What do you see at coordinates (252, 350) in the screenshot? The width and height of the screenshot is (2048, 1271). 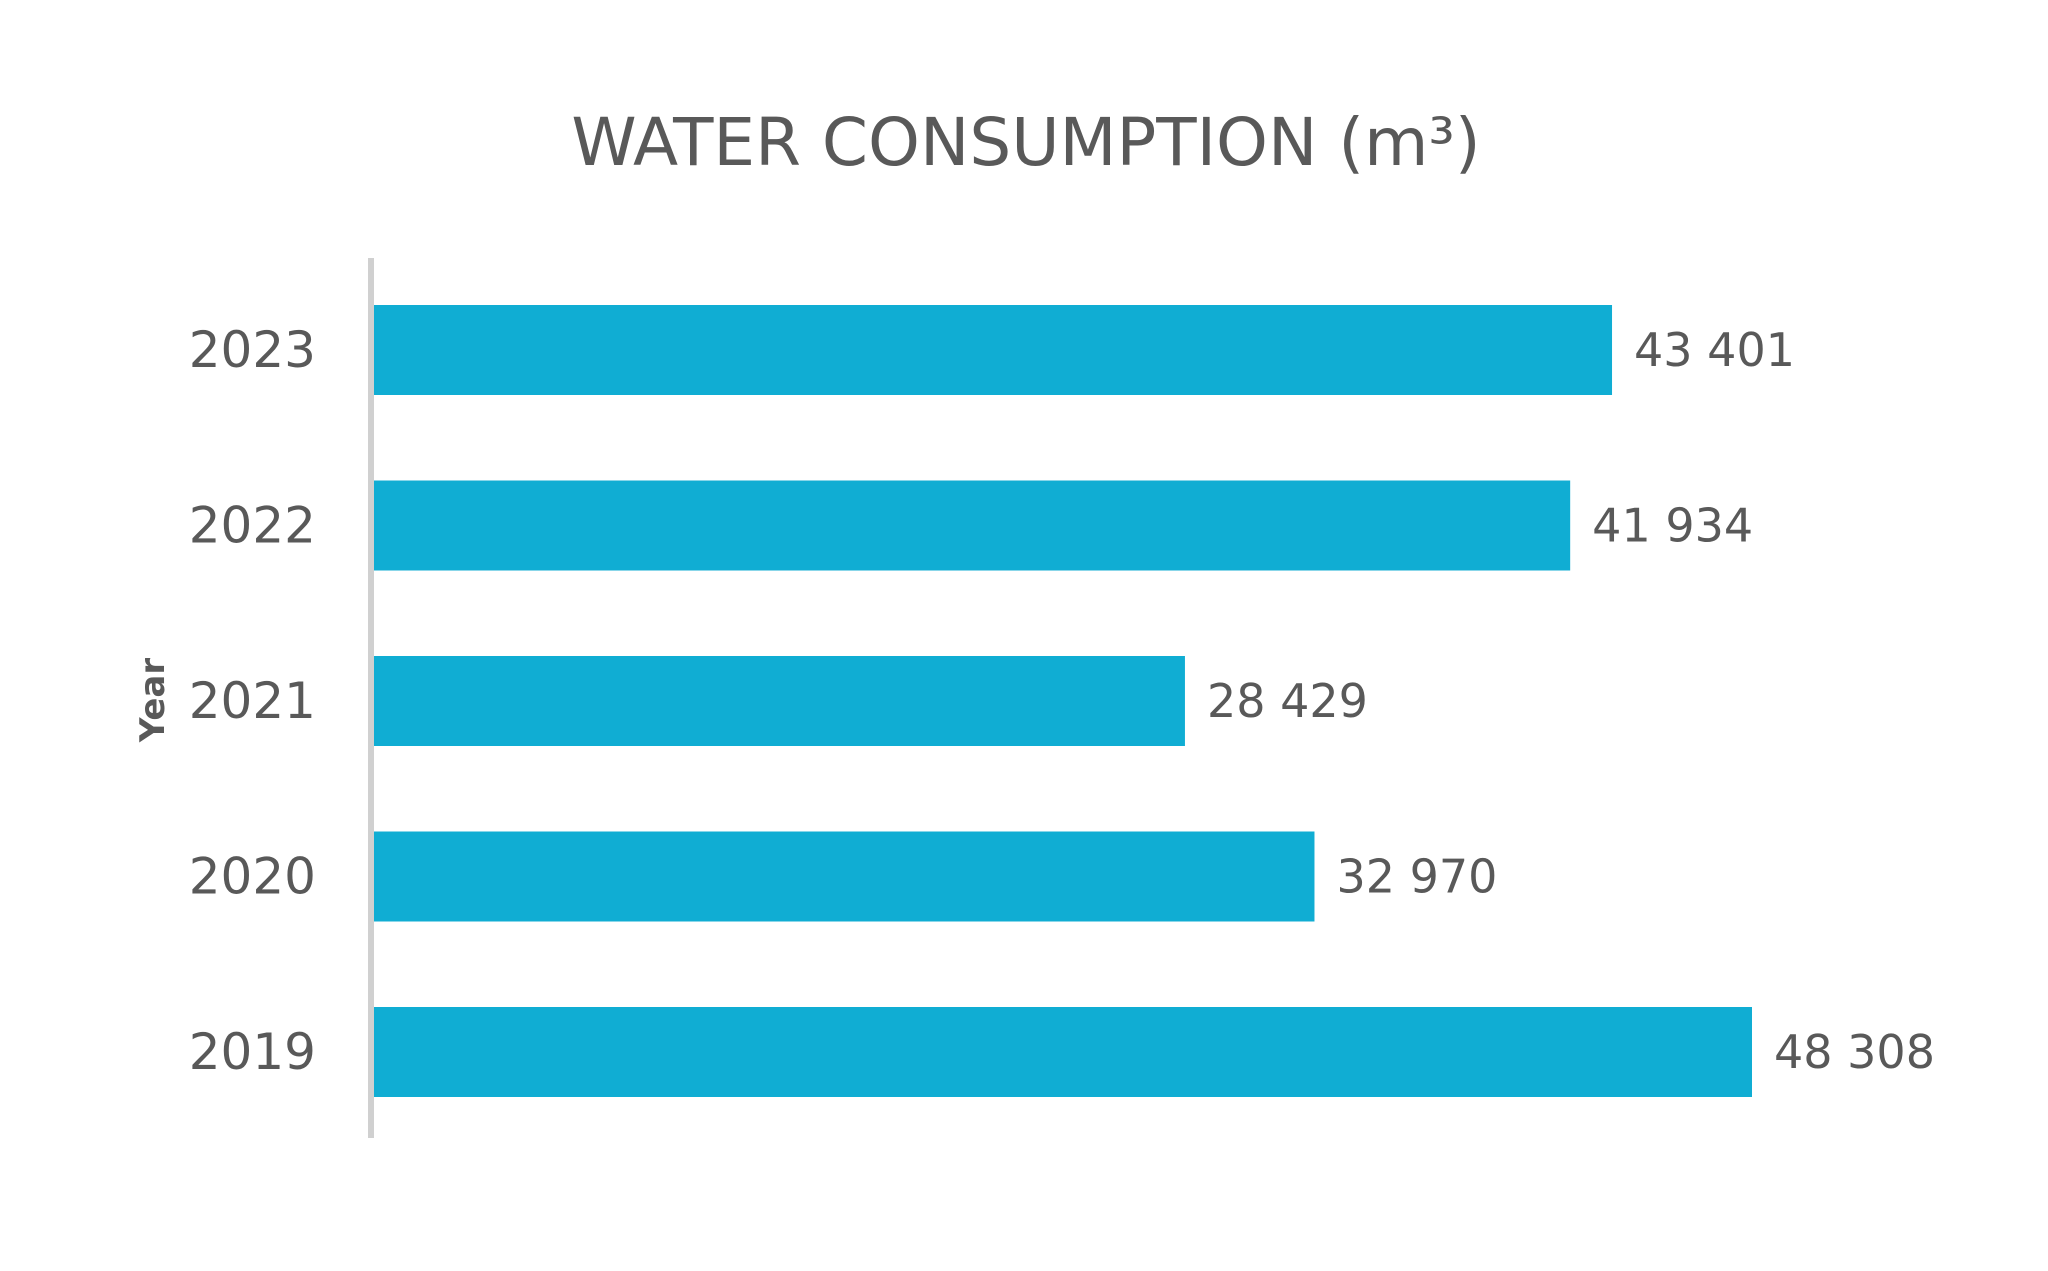 I see `category-label-2023: 2023` at bounding box center [252, 350].